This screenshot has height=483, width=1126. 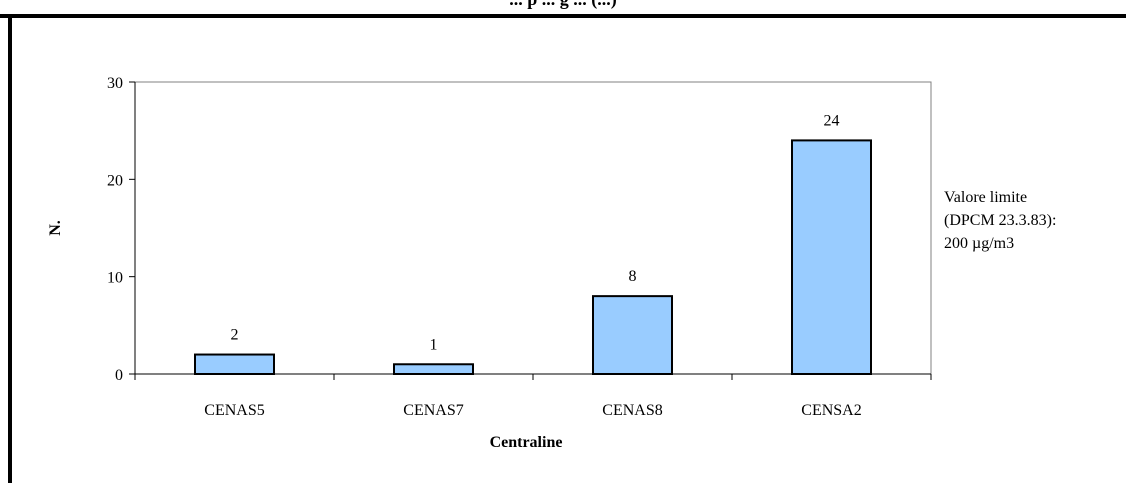 I want to click on limit-note-line: Valore limite, so click(x=986, y=197).